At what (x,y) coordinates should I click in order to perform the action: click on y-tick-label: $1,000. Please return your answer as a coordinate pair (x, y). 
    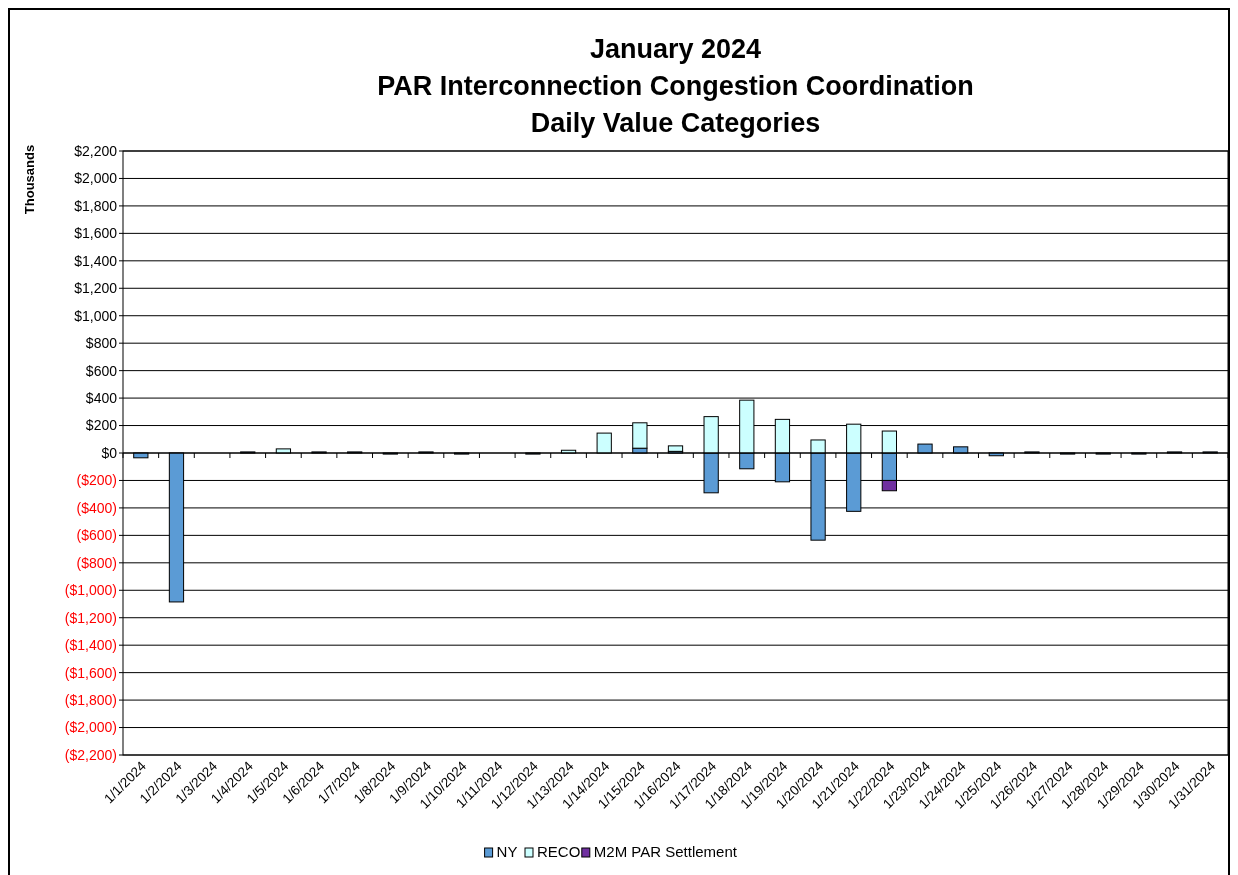
    Looking at the image, I should click on (96, 315).